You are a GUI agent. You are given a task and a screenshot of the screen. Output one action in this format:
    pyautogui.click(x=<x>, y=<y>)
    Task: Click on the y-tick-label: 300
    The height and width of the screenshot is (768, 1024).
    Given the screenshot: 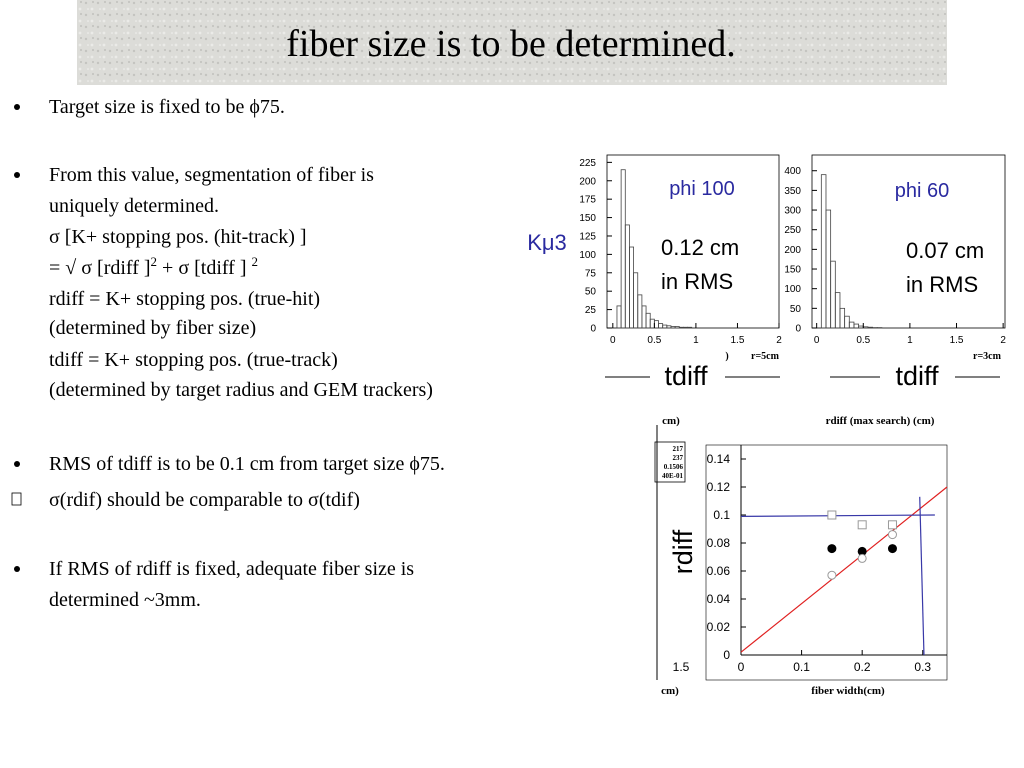 What is the action you would take?
    pyautogui.click(x=792, y=211)
    